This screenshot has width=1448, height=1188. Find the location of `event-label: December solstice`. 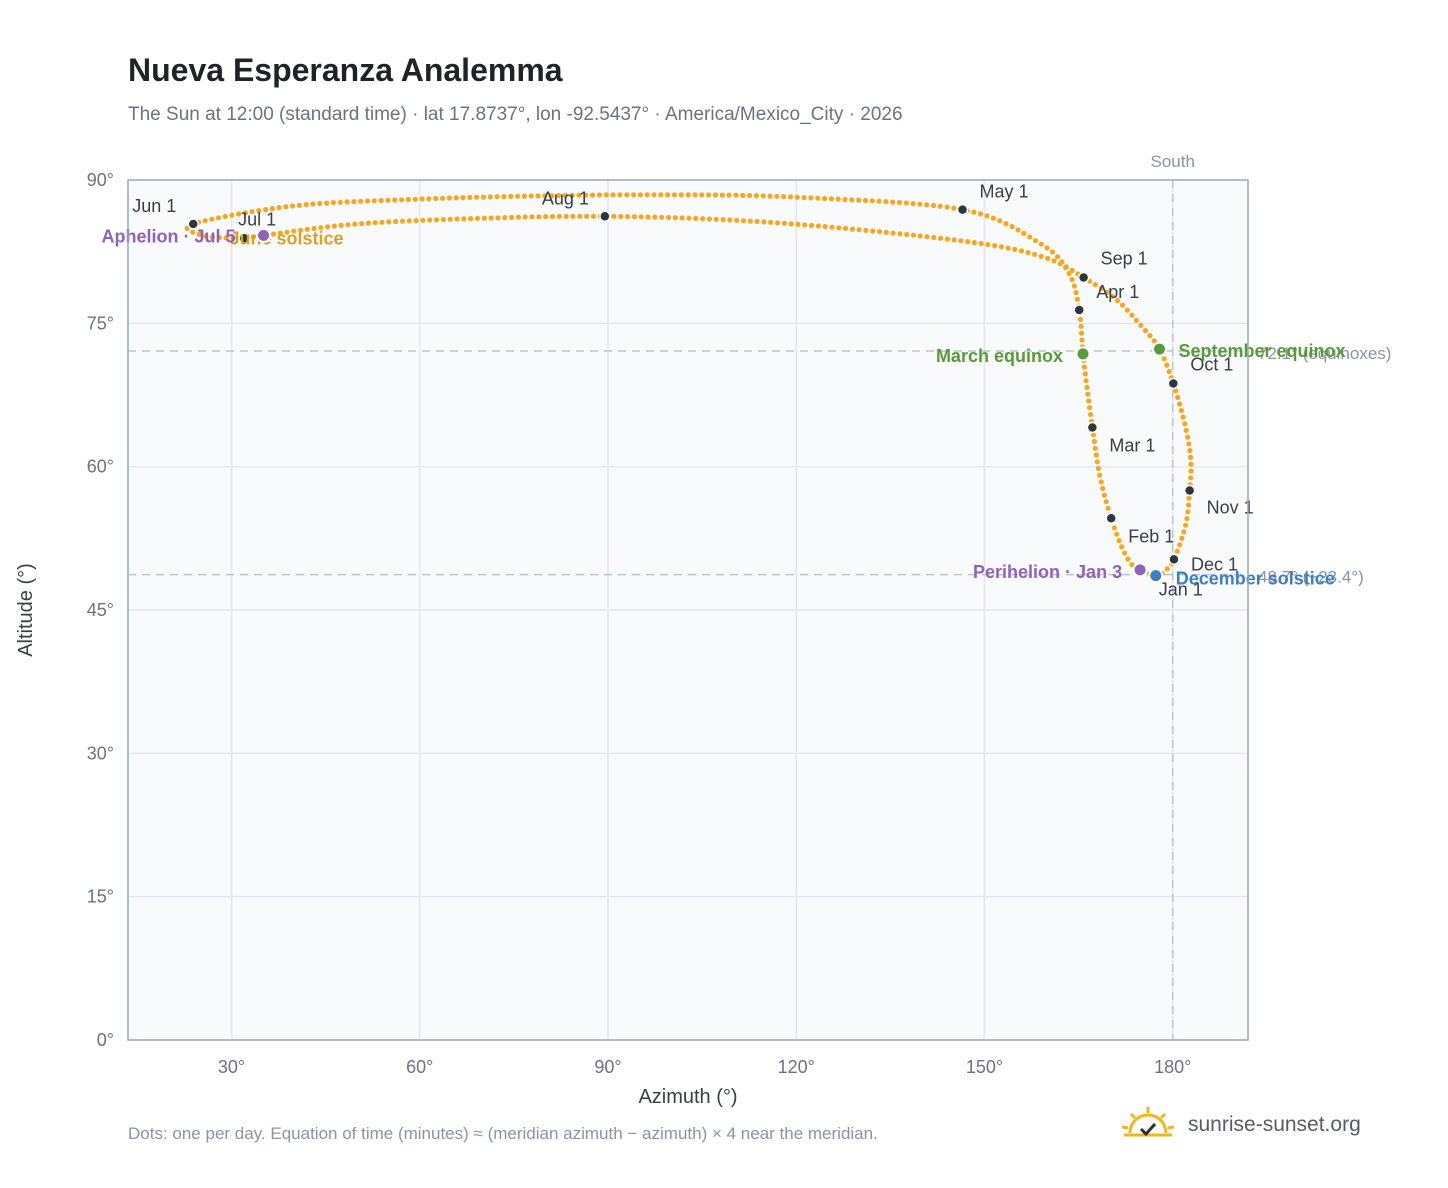

event-label: December solstice is located at coordinates (1255, 579).